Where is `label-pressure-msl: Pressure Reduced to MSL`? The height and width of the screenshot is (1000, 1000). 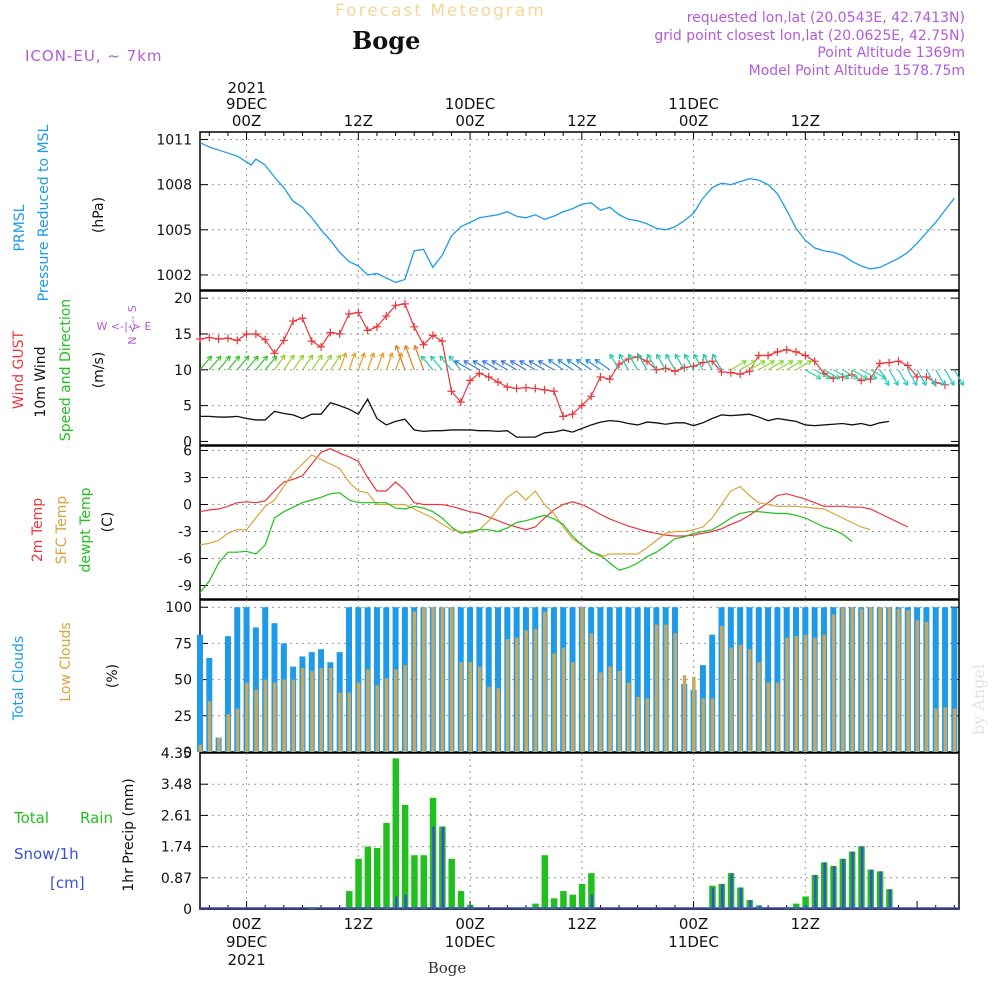 label-pressure-msl: Pressure Reduced to MSL is located at coordinates (44, 212).